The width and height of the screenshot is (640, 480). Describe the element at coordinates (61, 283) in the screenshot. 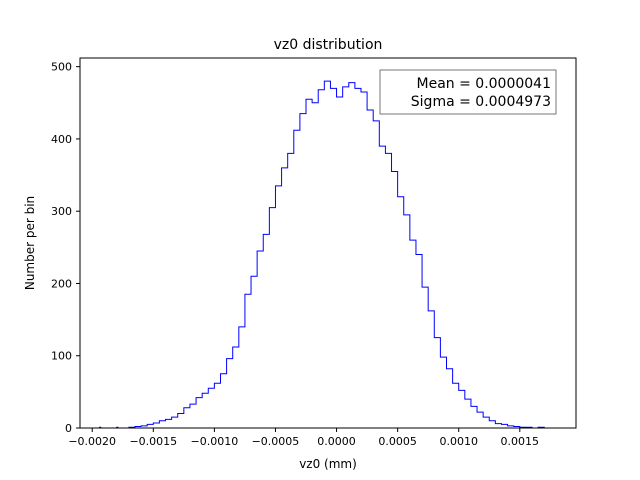

I see `y-tick-label-2: 200` at that location.